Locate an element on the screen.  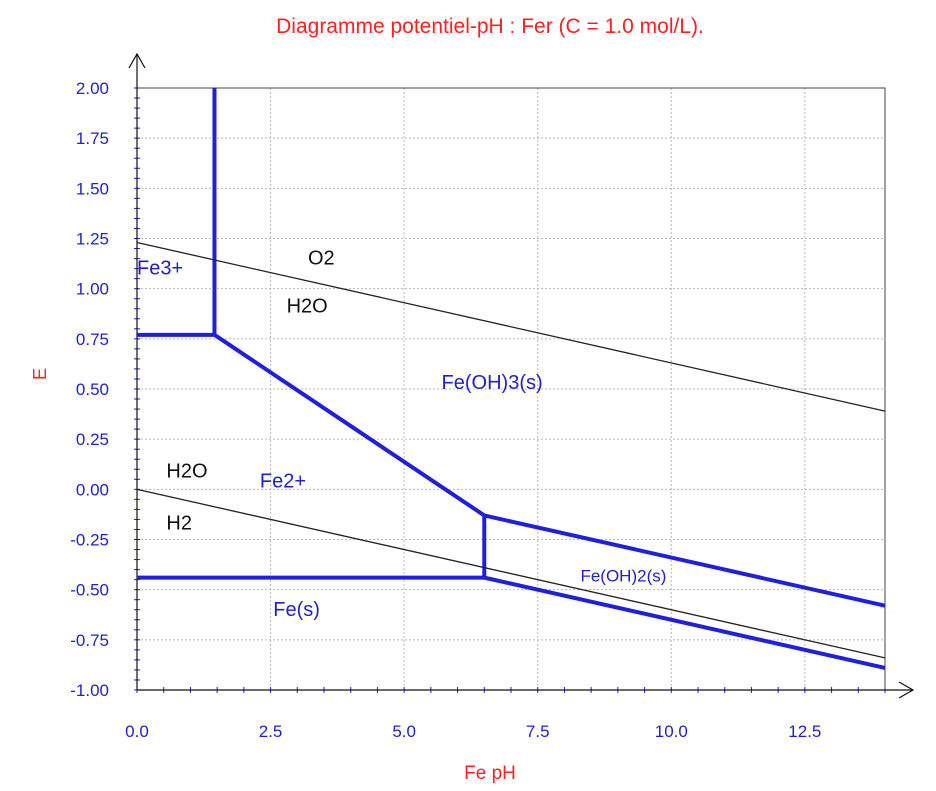
y-tick-label: 1.50 is located at coordinates (92, 188).